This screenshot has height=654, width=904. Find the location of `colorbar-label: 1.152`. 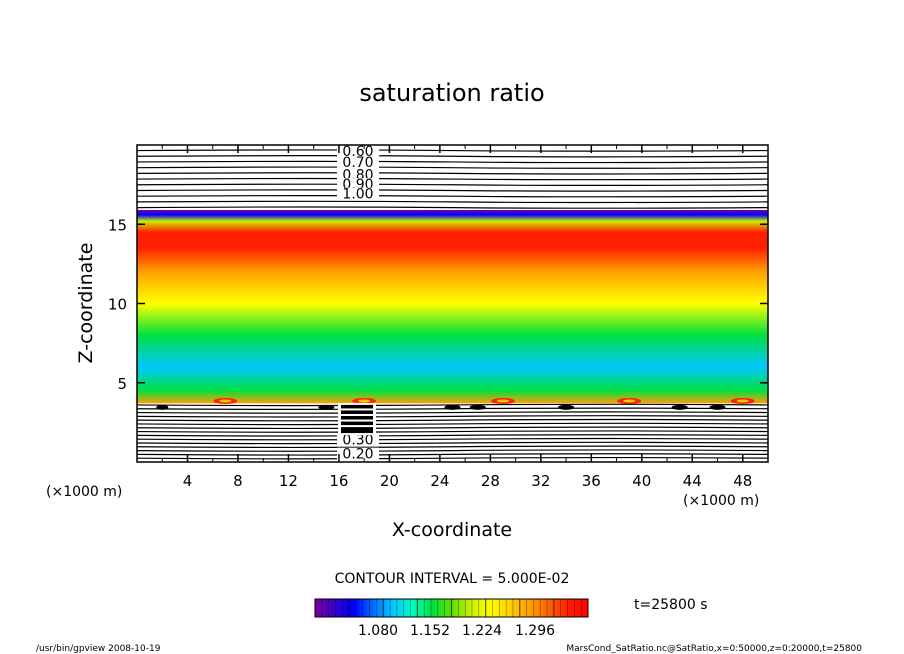

colorbar-label: 1.152 is located at coordinates (430, 631).